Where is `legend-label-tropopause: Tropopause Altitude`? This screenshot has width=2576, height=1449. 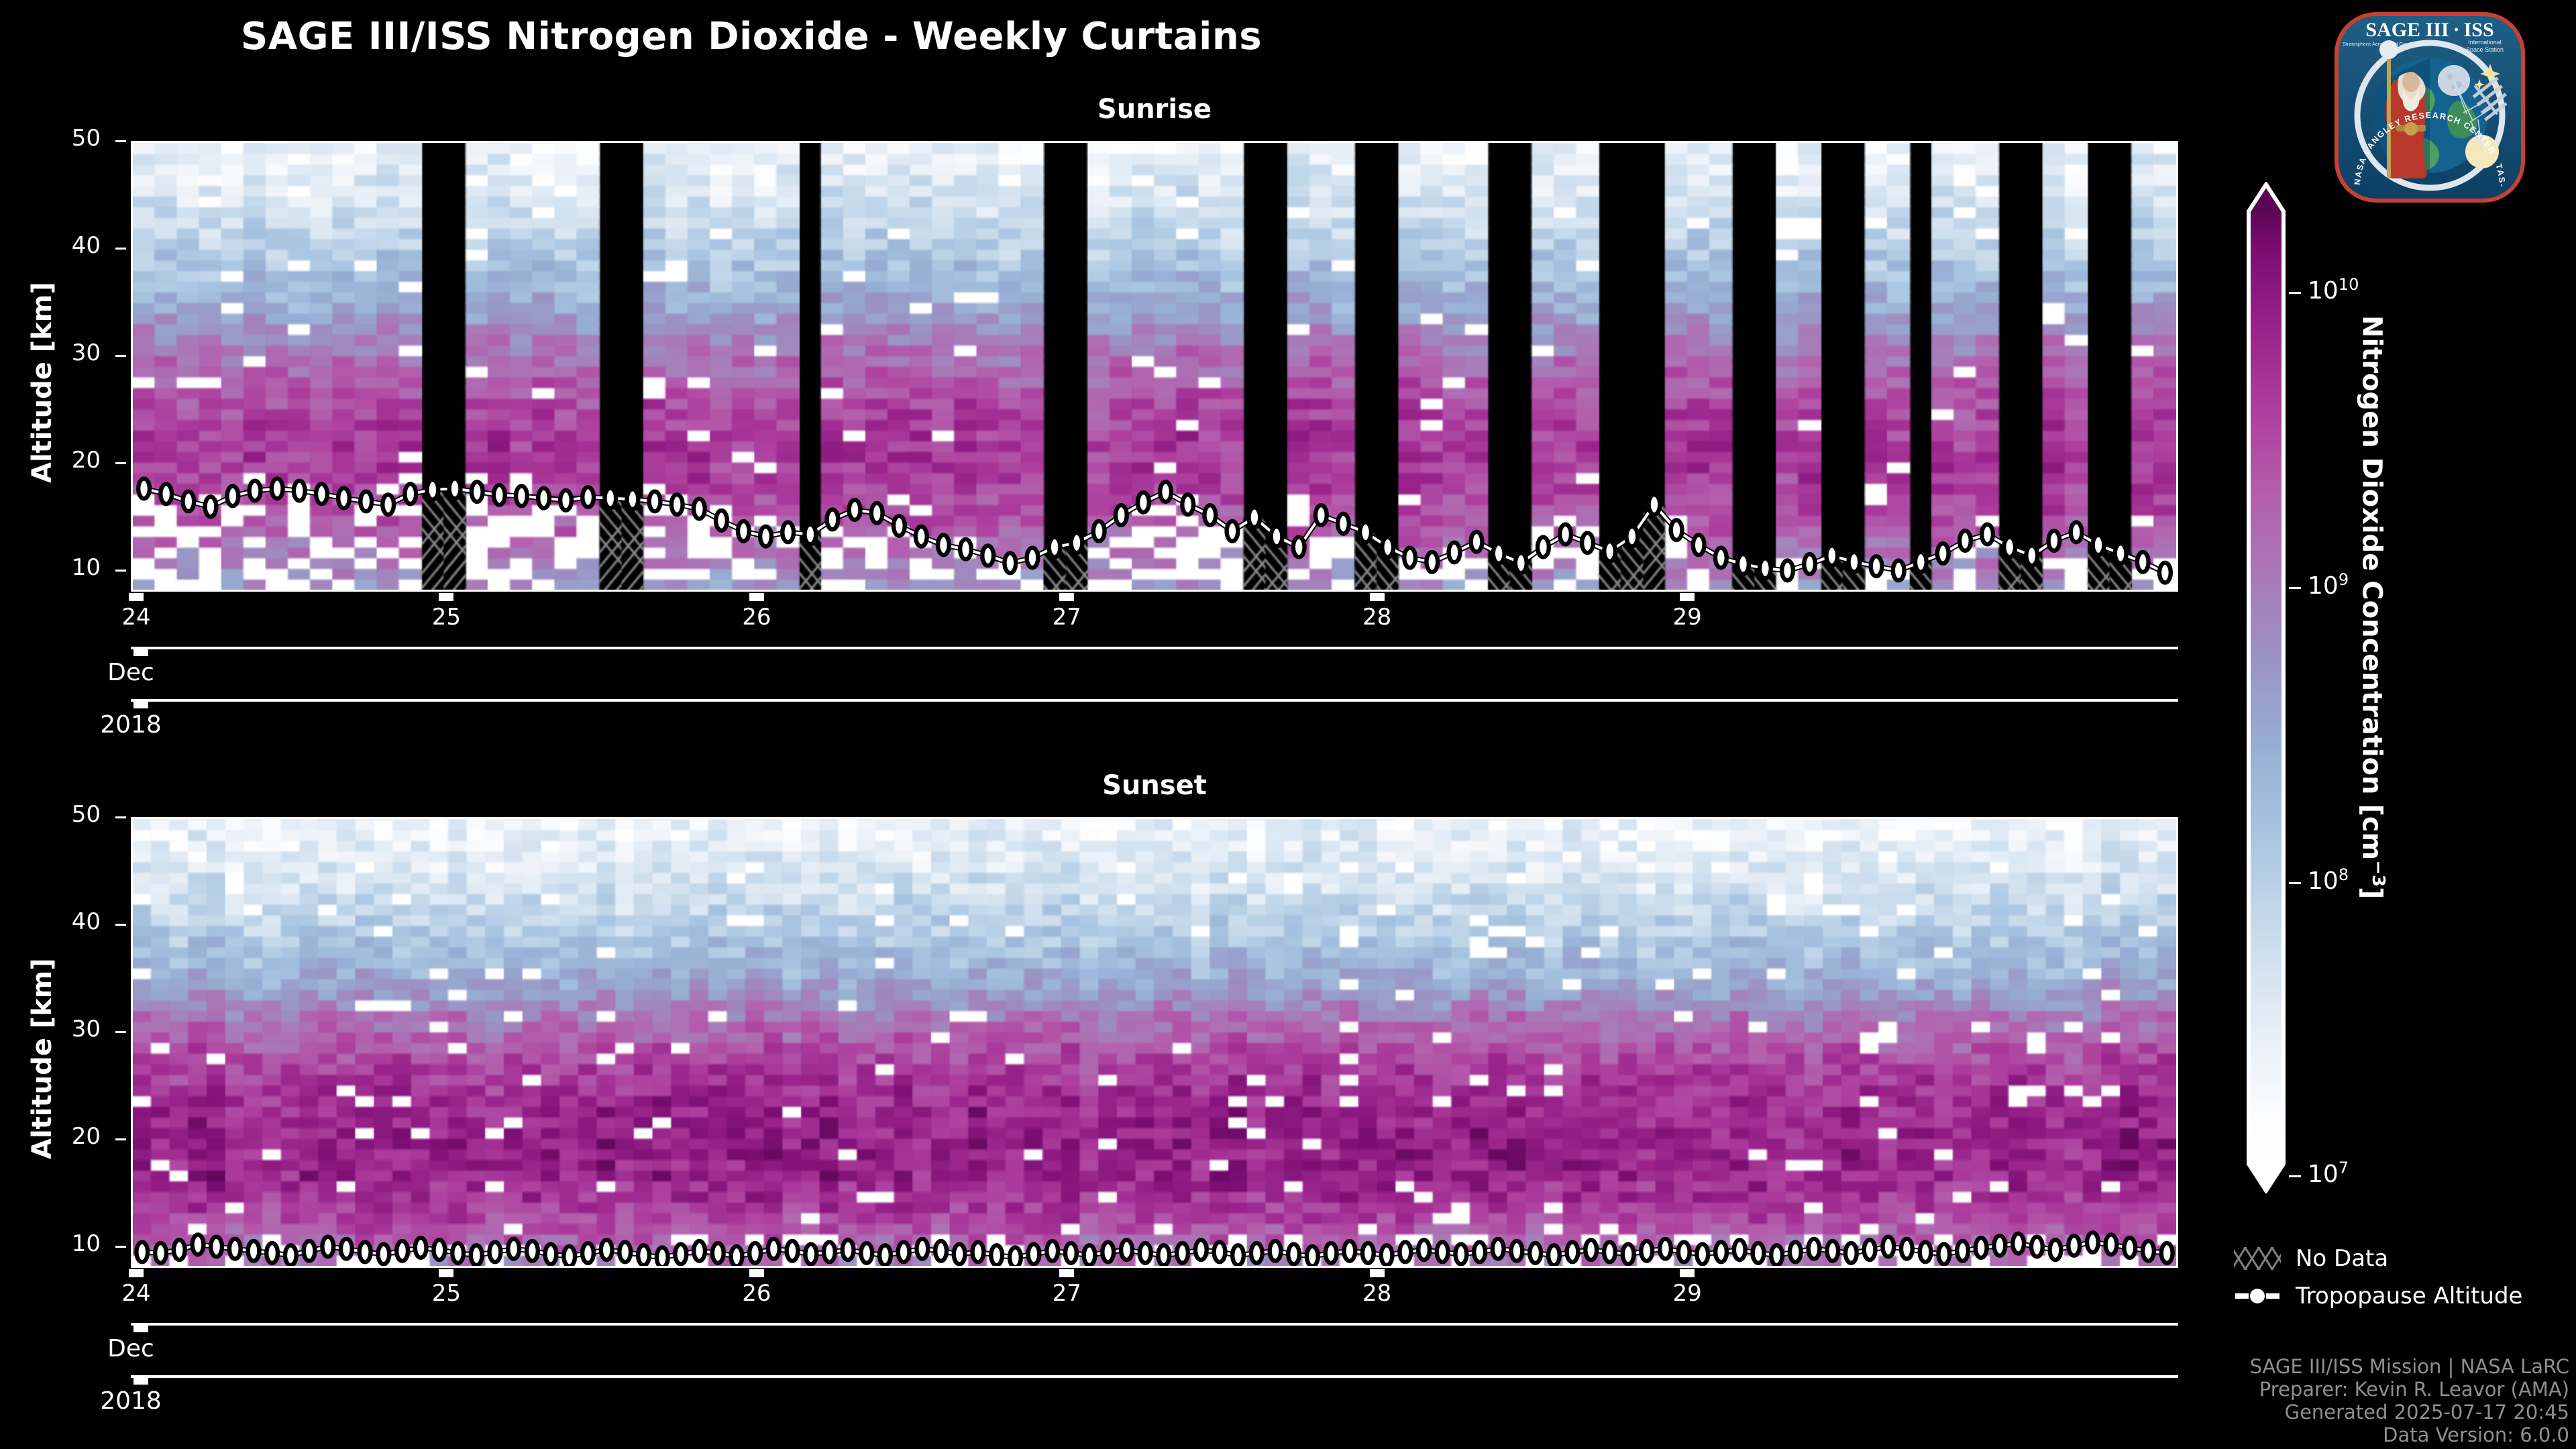
legend-label-tropopause: Tropopause Altitude is located at coordinates (2409, 1296).